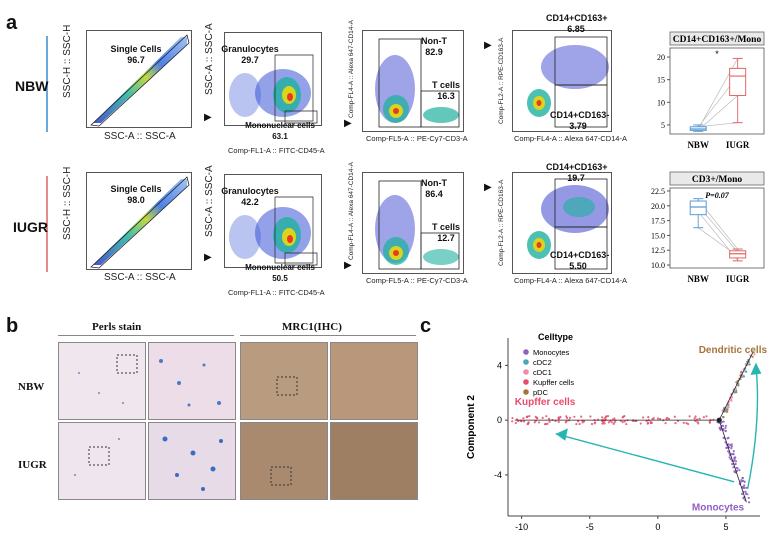 The width and height of the screenshot is (782, 560). Describe the element at coordinates (498, 475) in the screenshot. I see `y-tick-label: -4` at that location.